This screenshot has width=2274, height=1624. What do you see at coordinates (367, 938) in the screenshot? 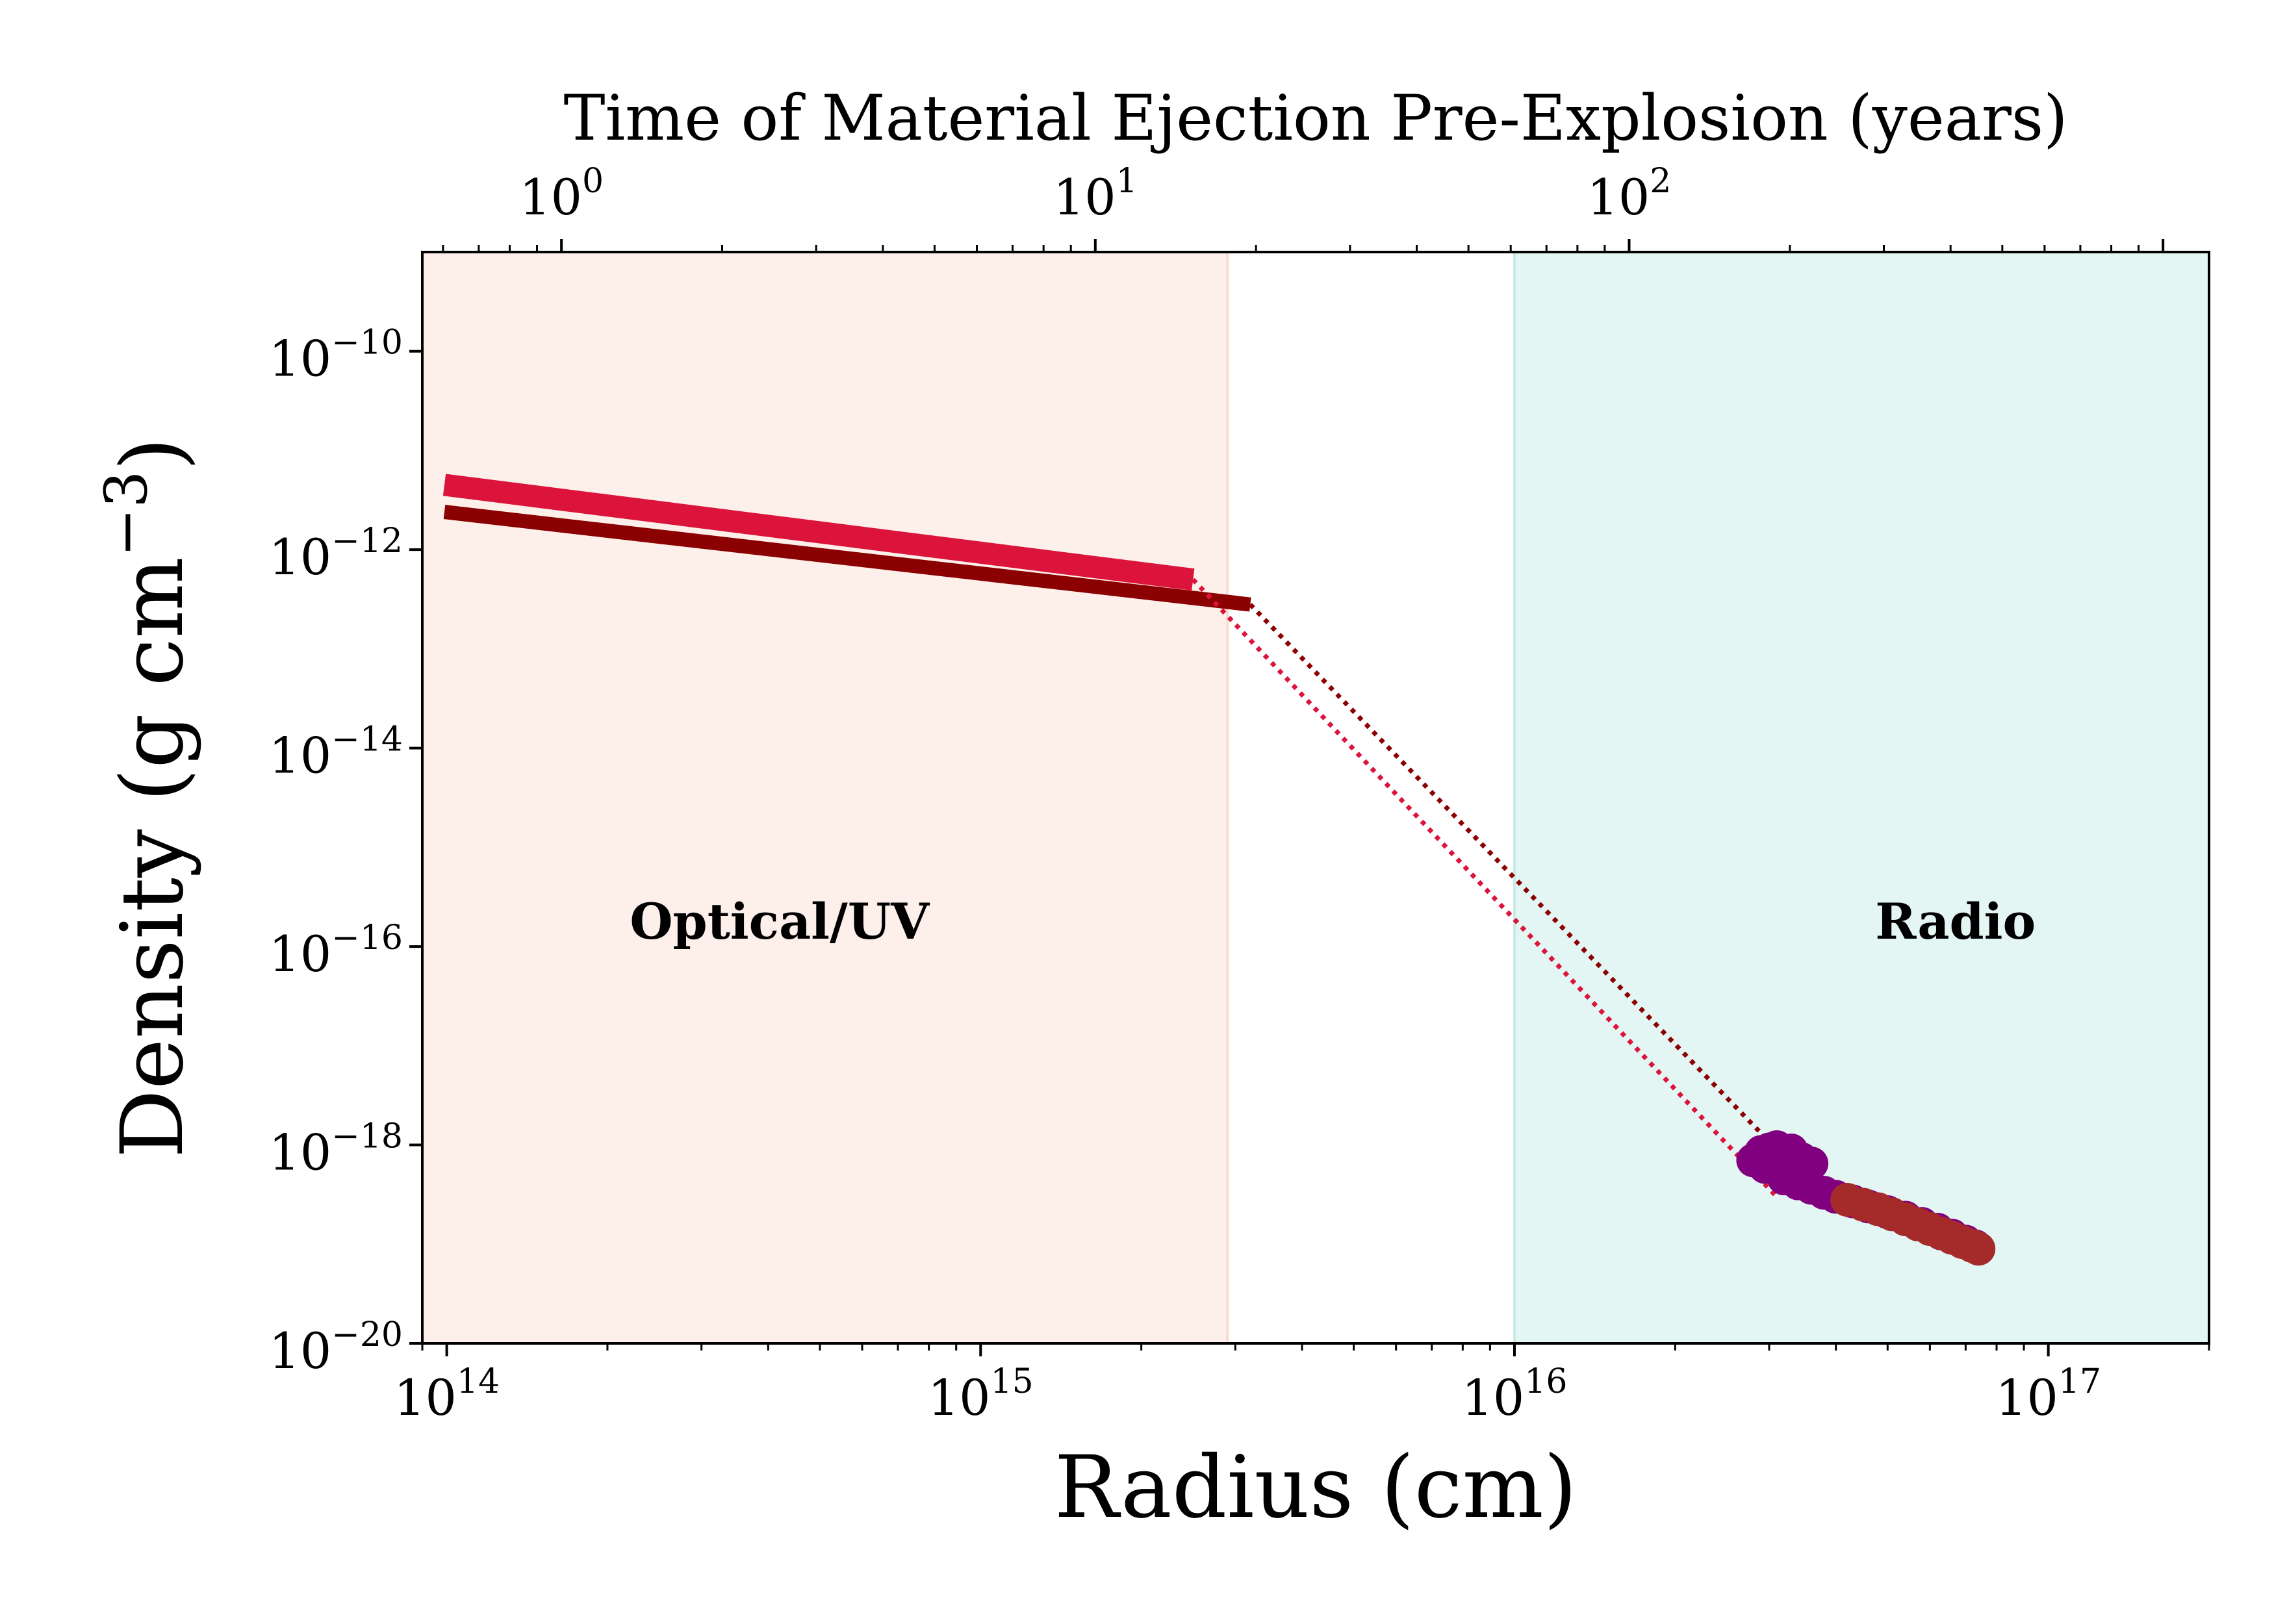
I see `y-tick-label-2-exp: −16` at bounding box center [367, 938].